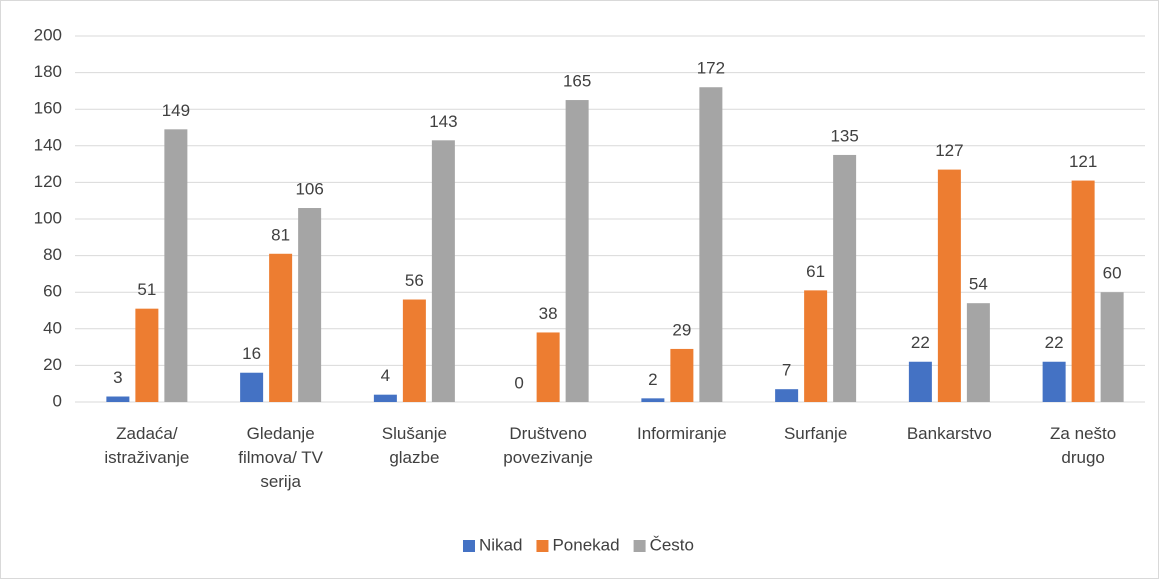  I want to click on data-label: 3, so click(117, 377).